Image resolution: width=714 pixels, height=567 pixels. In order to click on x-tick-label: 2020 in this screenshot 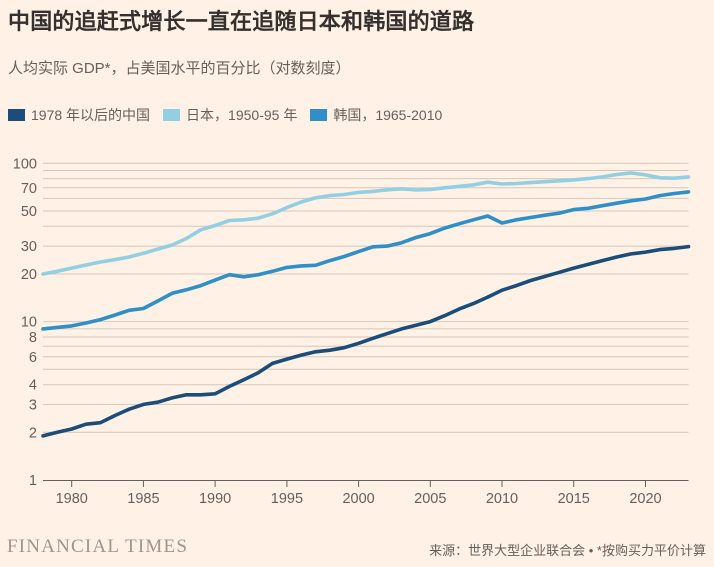, I will do `click(645, 499)`.